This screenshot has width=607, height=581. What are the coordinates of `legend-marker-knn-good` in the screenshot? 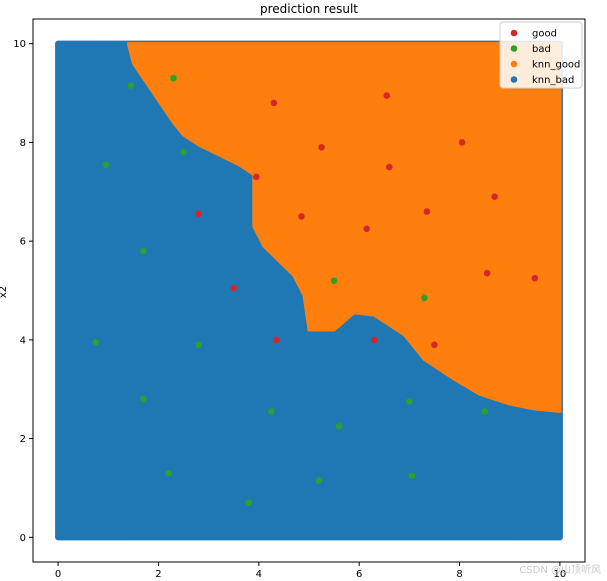 It's located at (514, 64).